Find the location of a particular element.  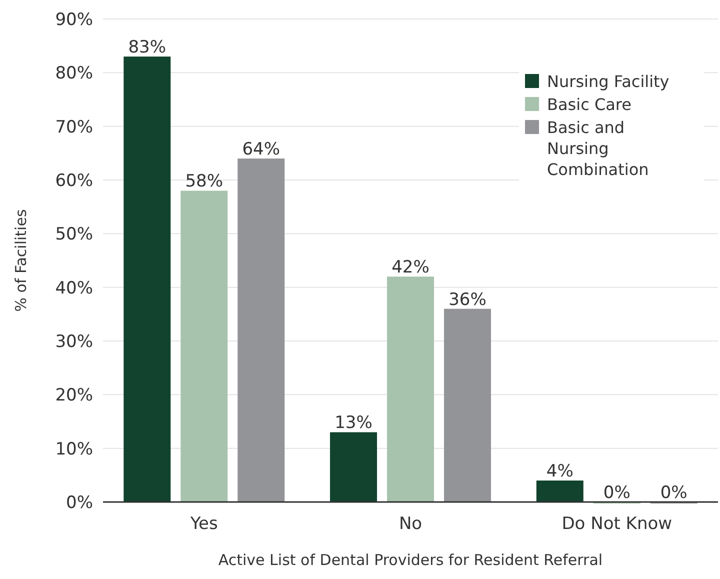

data-label: 13% is located at coordinates (353, 423).